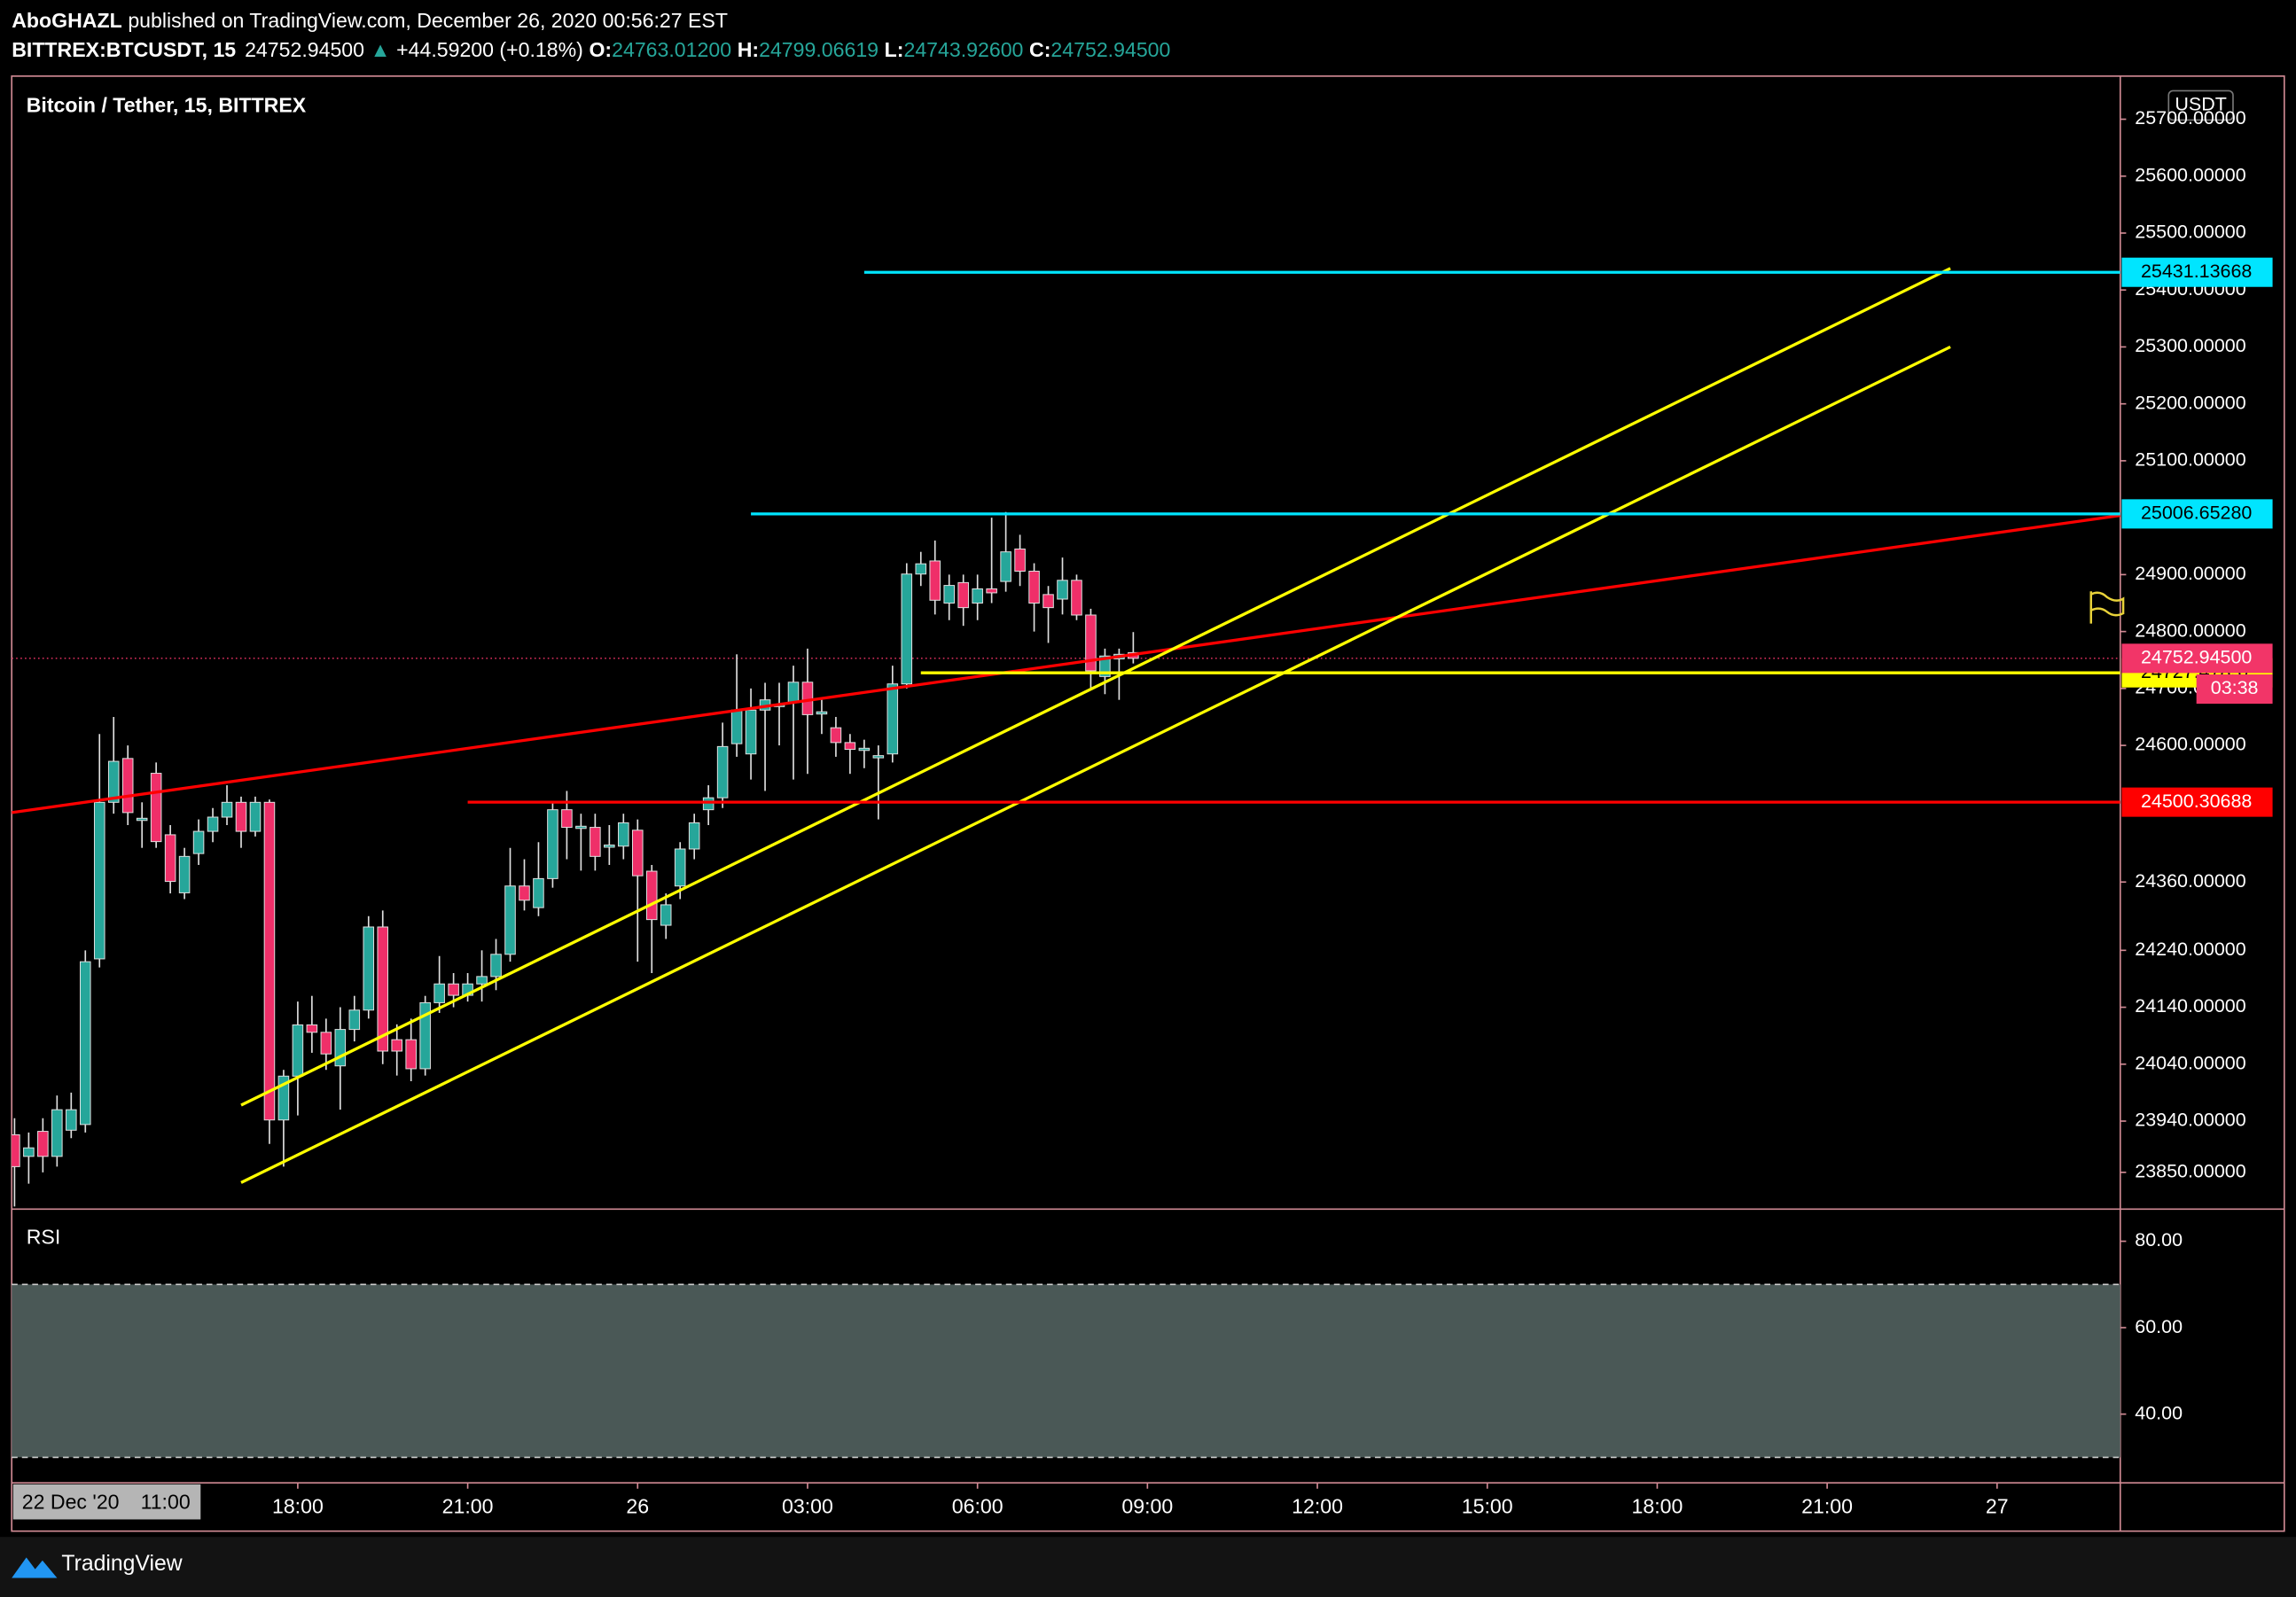 The height and width of the screenshot is (1597, 2296). Describe the element at coordinates (2190, 174) in the screenshot. I see `y-tick-label: 25600.00000` at that location.